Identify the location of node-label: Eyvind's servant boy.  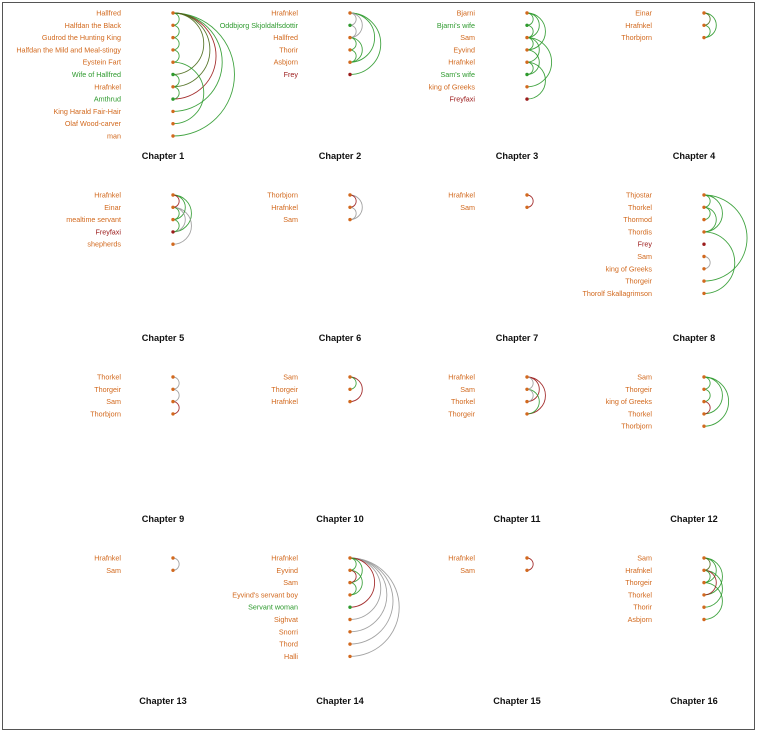
(265, 594).